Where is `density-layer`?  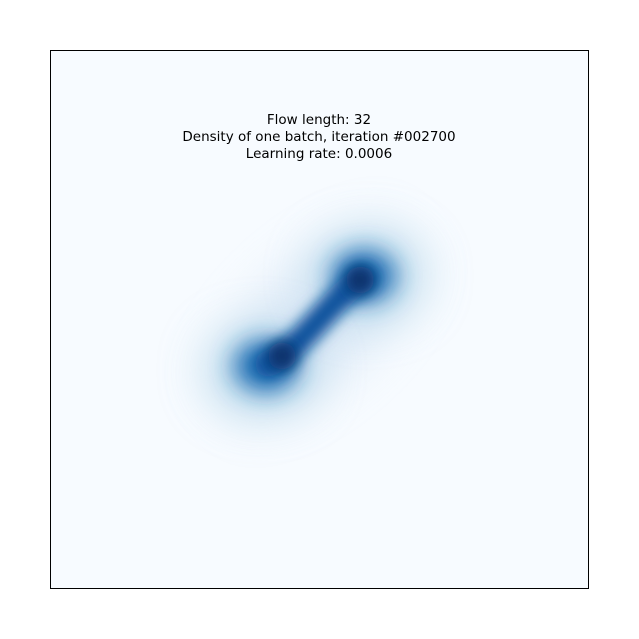
density-layer is located at coordinates (315, 322).